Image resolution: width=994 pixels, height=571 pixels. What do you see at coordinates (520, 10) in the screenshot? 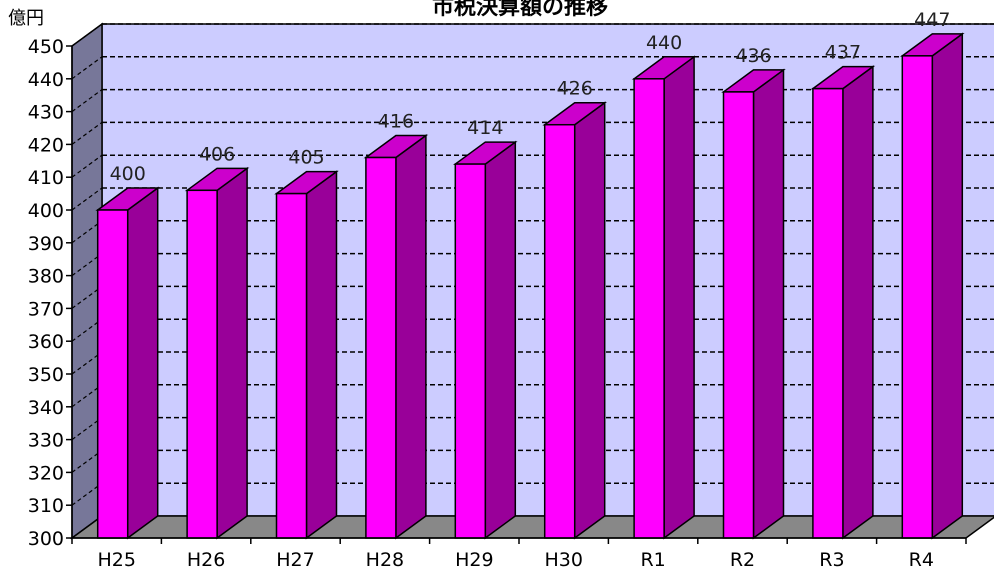
I see `chart-title: 市税決算額の推移` at bounding box center [520, 10].